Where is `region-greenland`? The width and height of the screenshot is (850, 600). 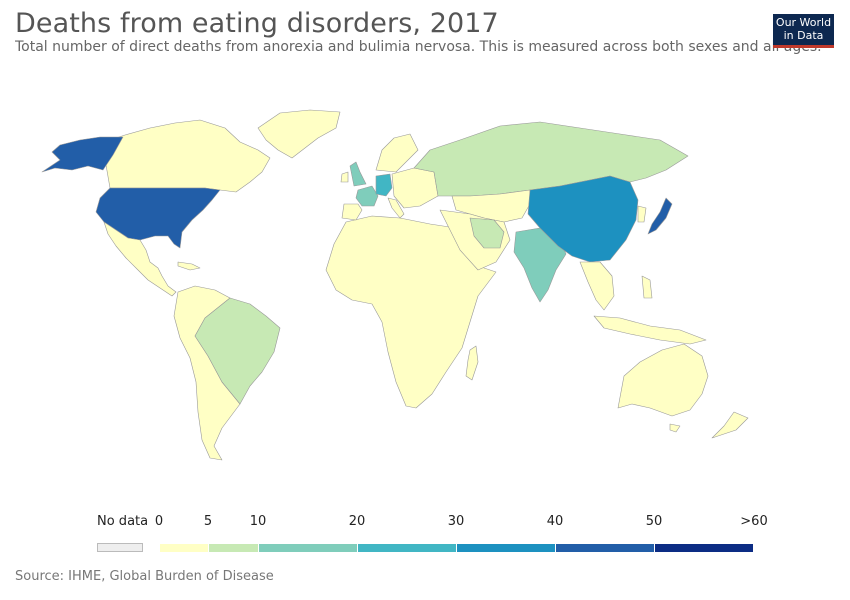
region-greenland is located at coordinates (299, 134).